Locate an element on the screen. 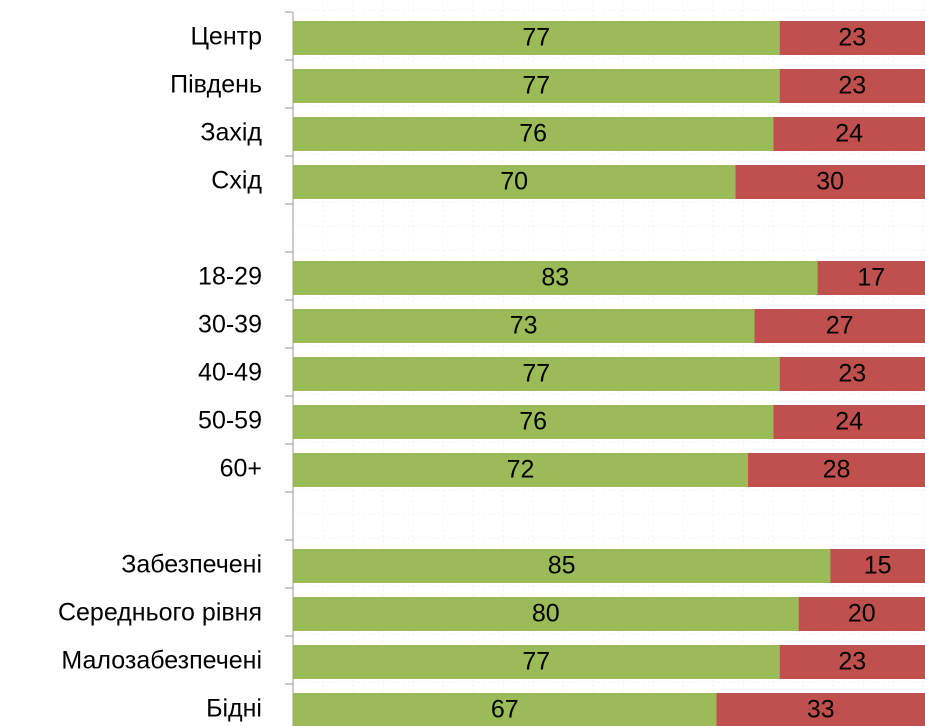 Image resolution: width=925 pixels, height=726 pixels. y-tick-label: 50-59 is located at coordinates (230, 421).